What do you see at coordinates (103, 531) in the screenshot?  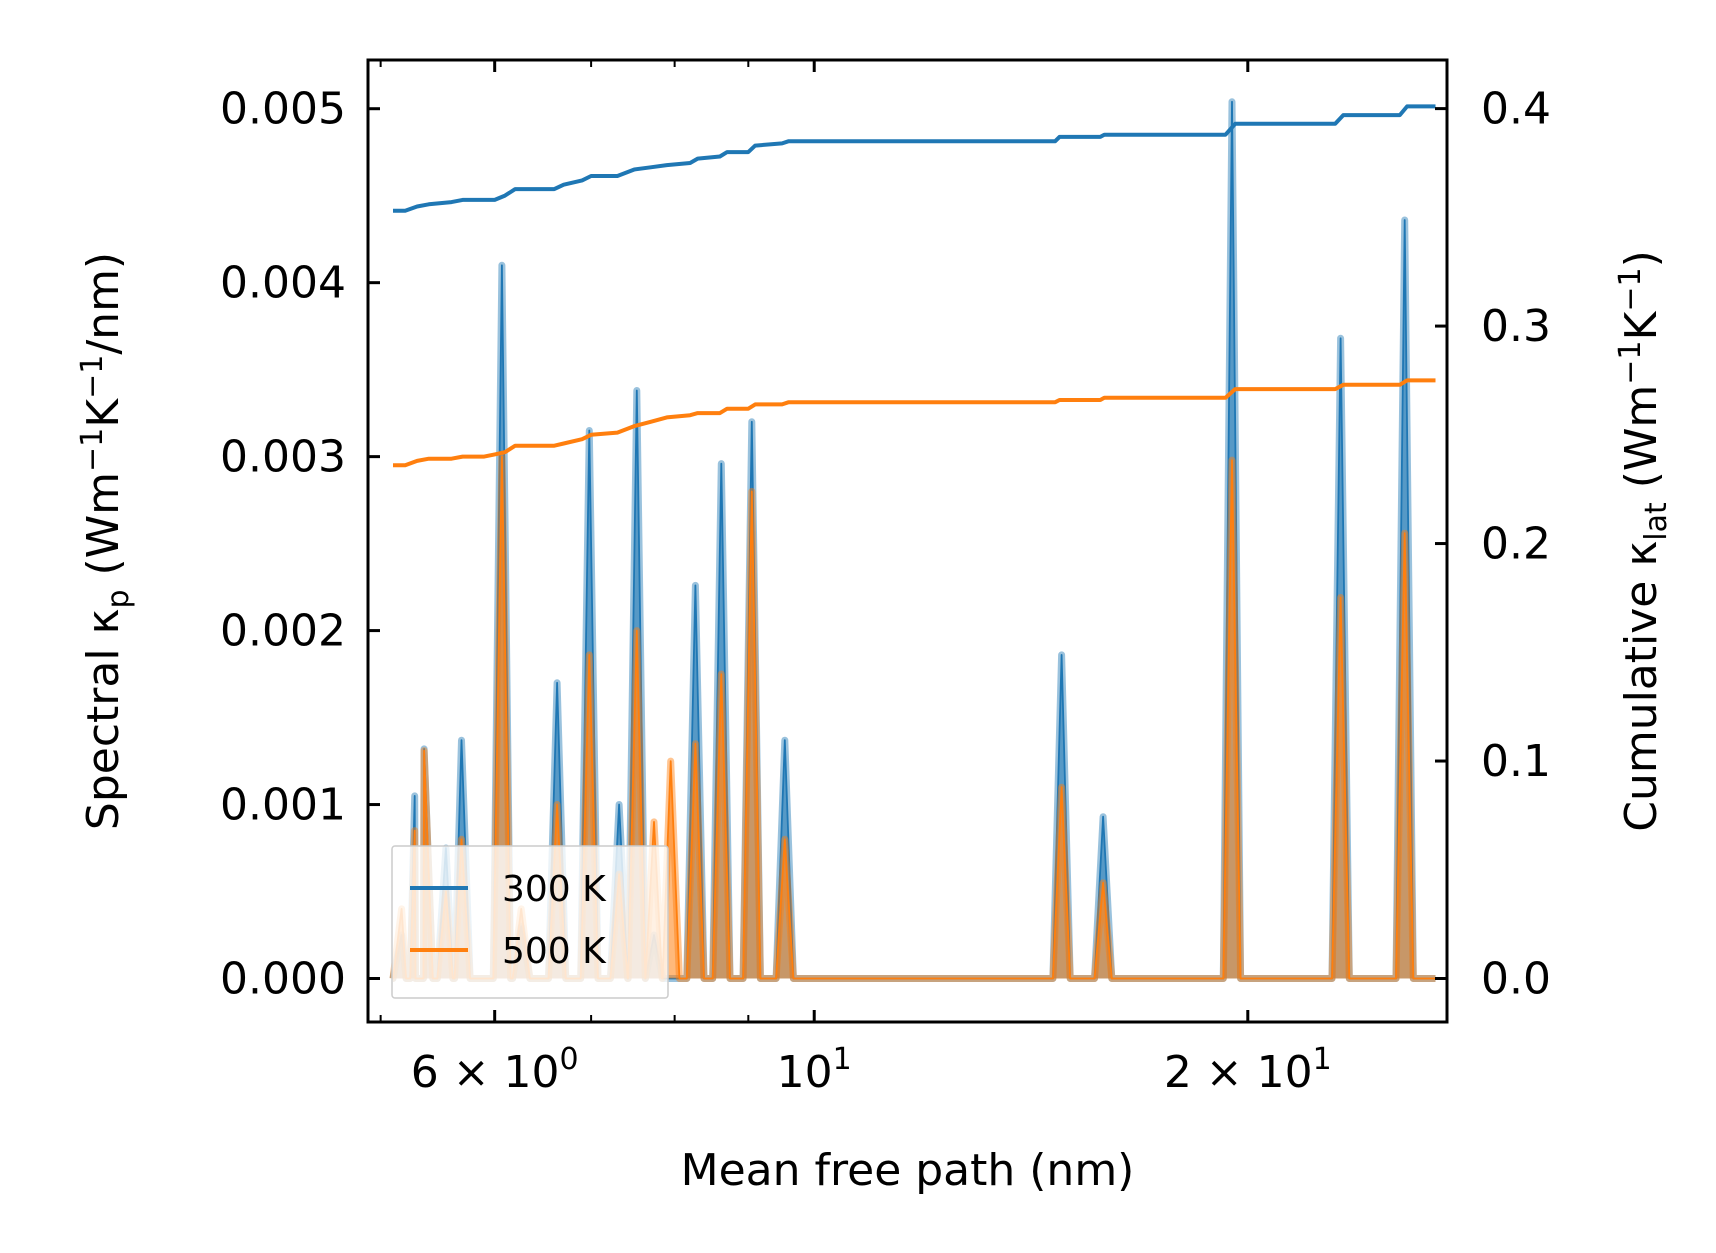 I see `y-left-label-units-pre: (Wm` at bounding box center [103, 531].